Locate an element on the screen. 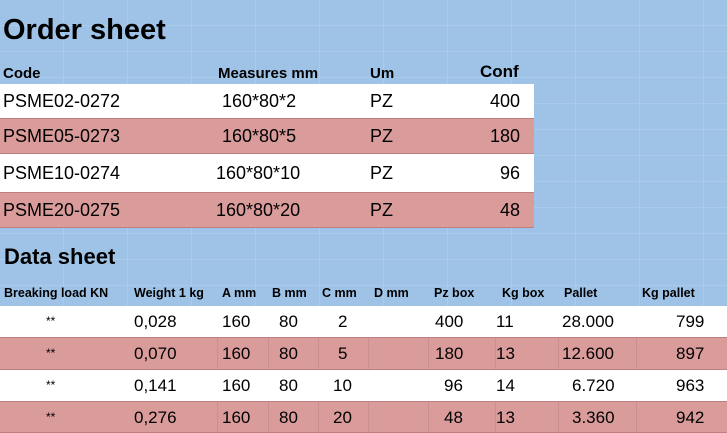  data-header-d: D mm is located at coordinates (391, 293).